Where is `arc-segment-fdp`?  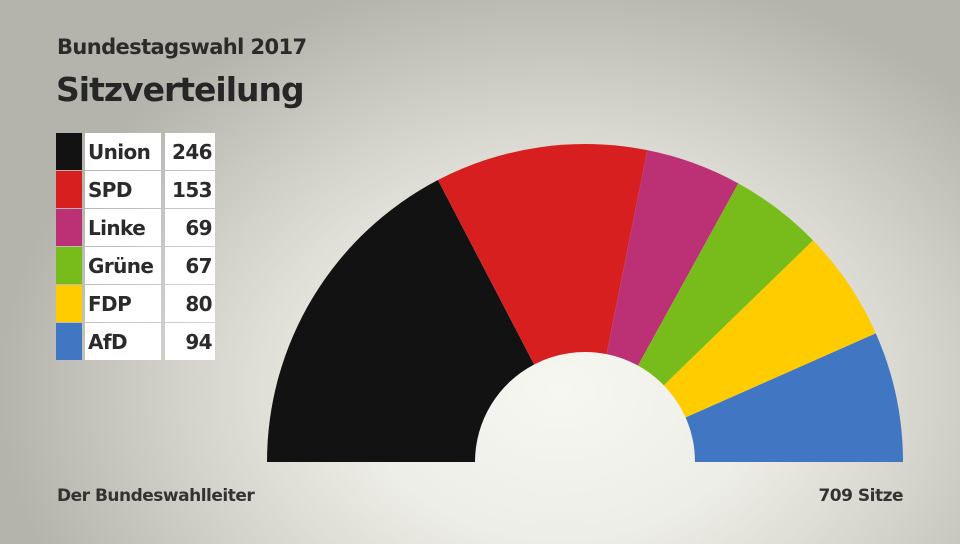 arc-segment-fdp is located at coordinates (769, 329).